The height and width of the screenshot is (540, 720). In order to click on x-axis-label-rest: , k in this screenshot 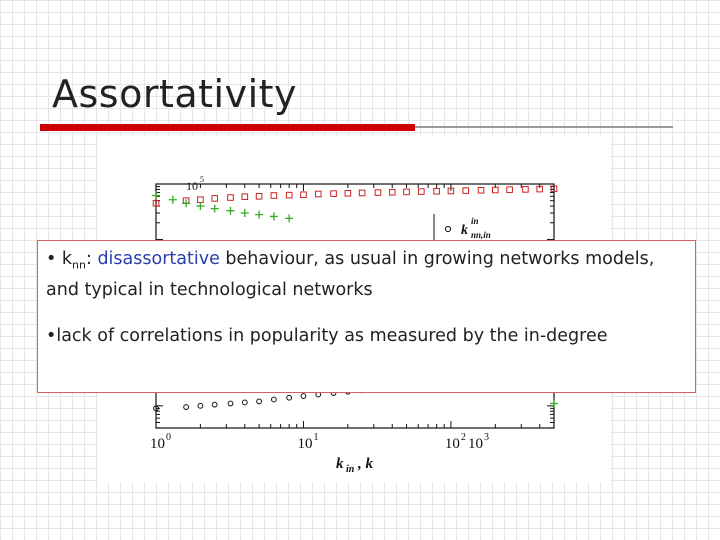, I will do `click(365, 464)`.